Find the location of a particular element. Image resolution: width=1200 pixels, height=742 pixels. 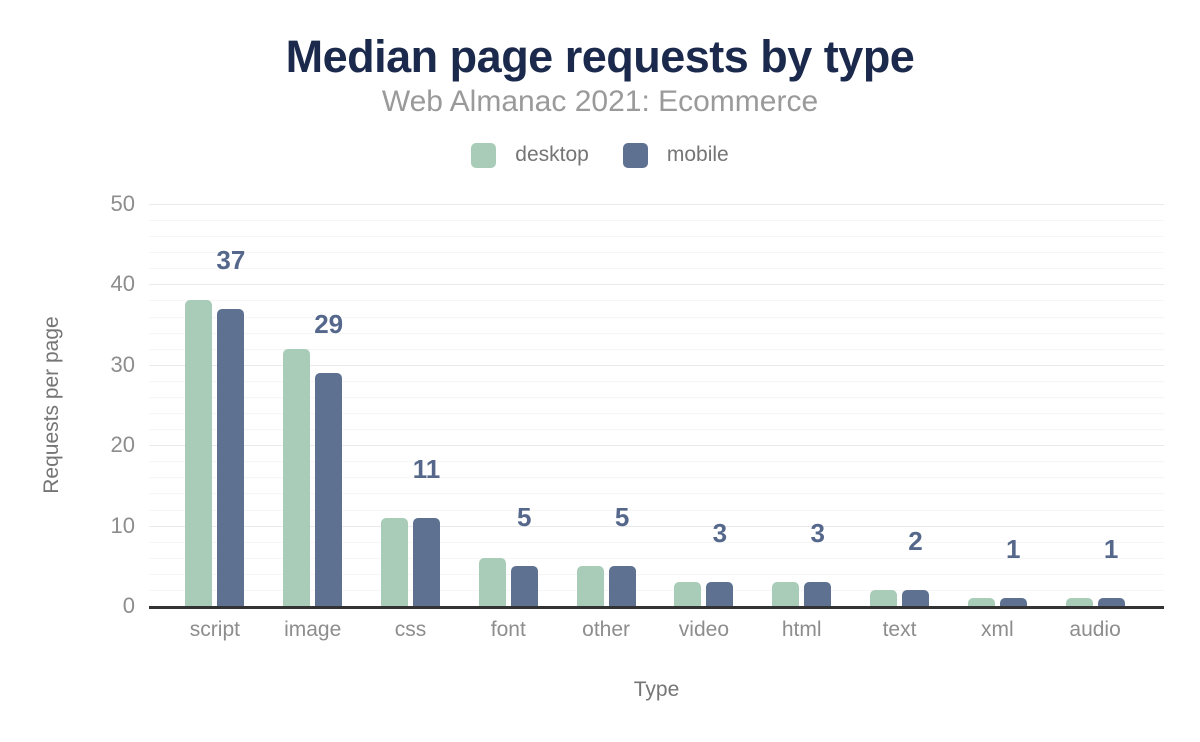

bar-group-script: 37 is located at coordinates (215, 405).